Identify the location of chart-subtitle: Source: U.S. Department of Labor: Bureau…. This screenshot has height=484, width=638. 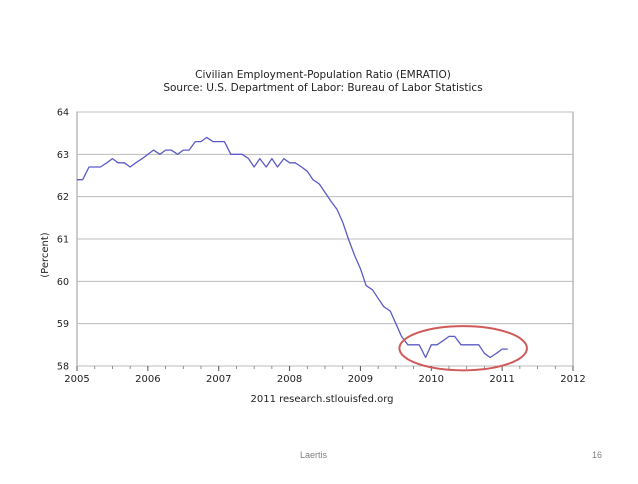
(322, 88).